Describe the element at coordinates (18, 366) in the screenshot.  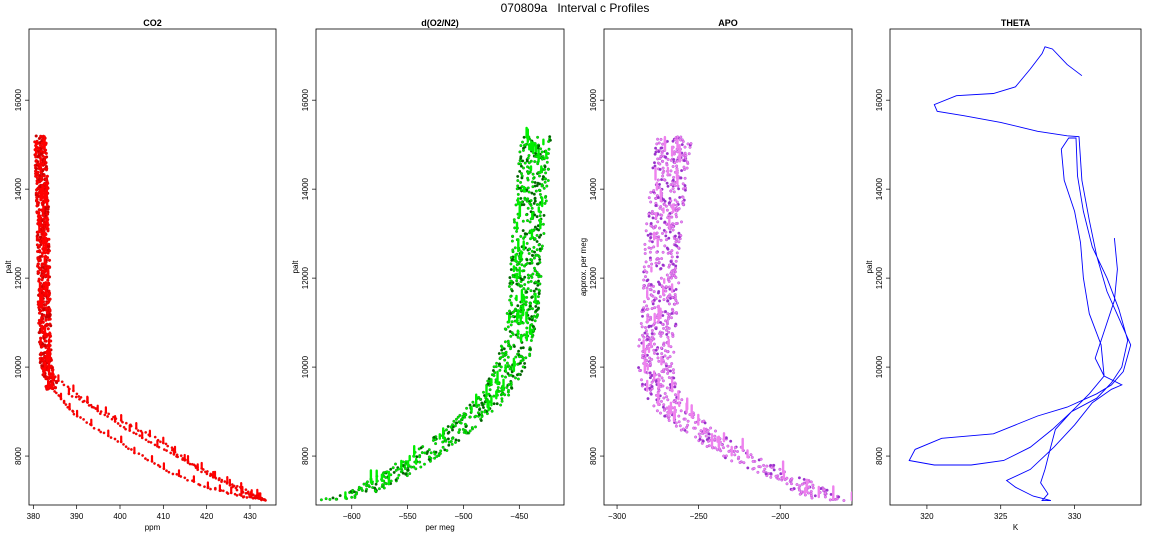
I see `y-tick-label: 10000` at that location.